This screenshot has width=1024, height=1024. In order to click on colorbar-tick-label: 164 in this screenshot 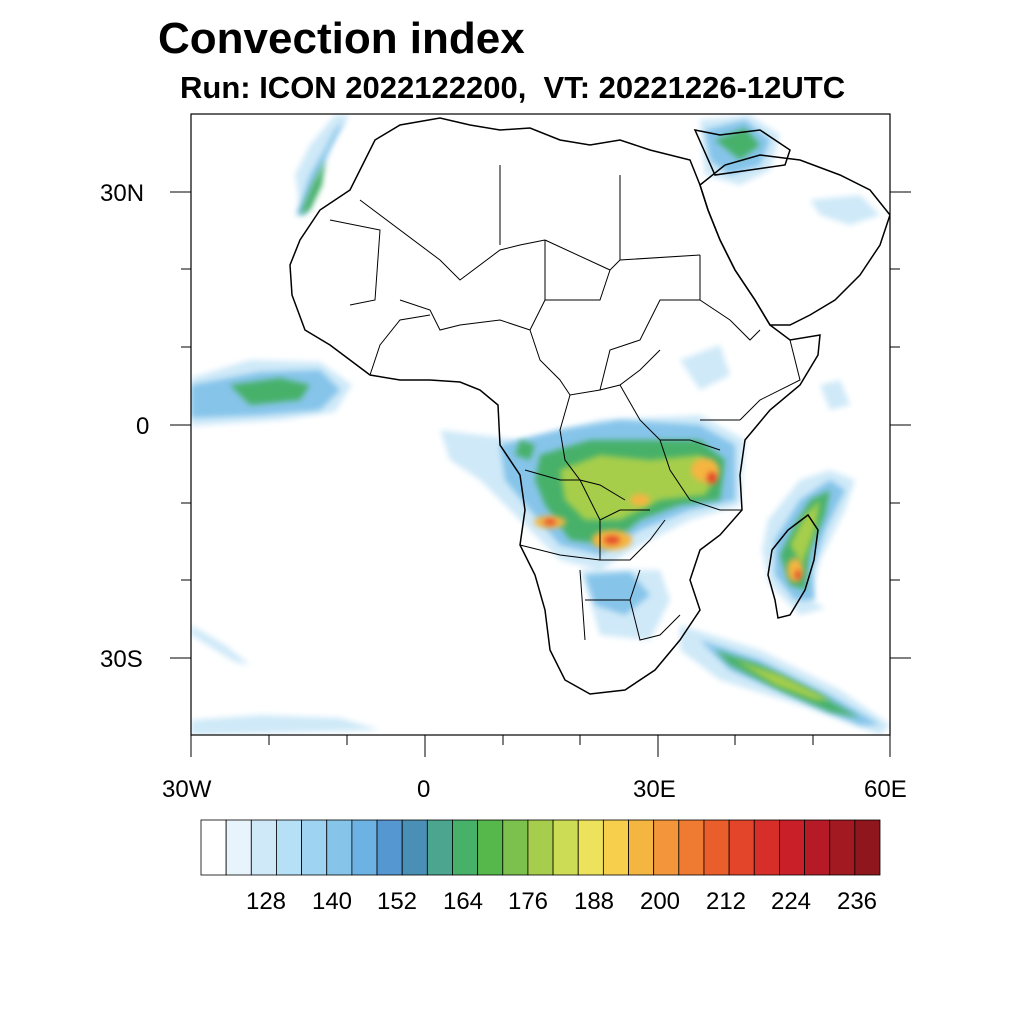, I will do `click(463, 901)`.